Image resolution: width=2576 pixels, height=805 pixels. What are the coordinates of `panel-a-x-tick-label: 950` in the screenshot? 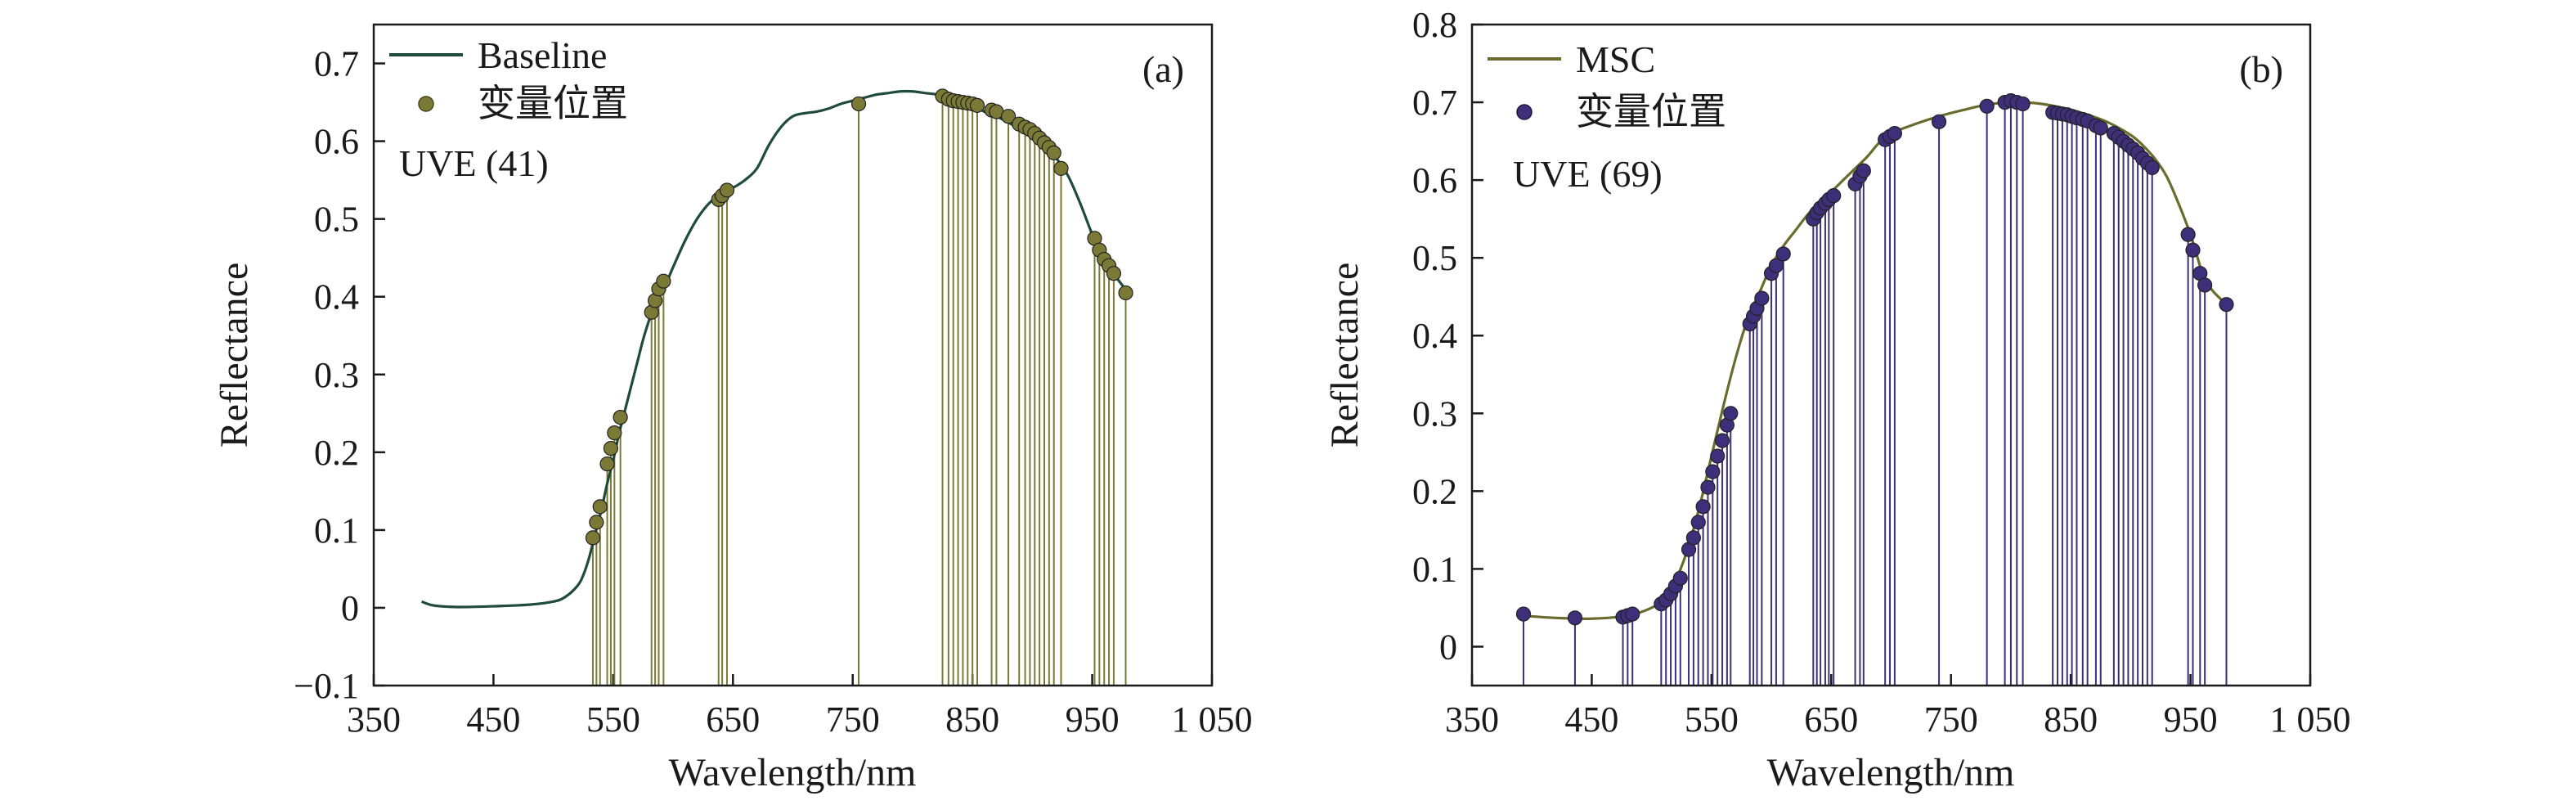 It's located at (1093, 719).